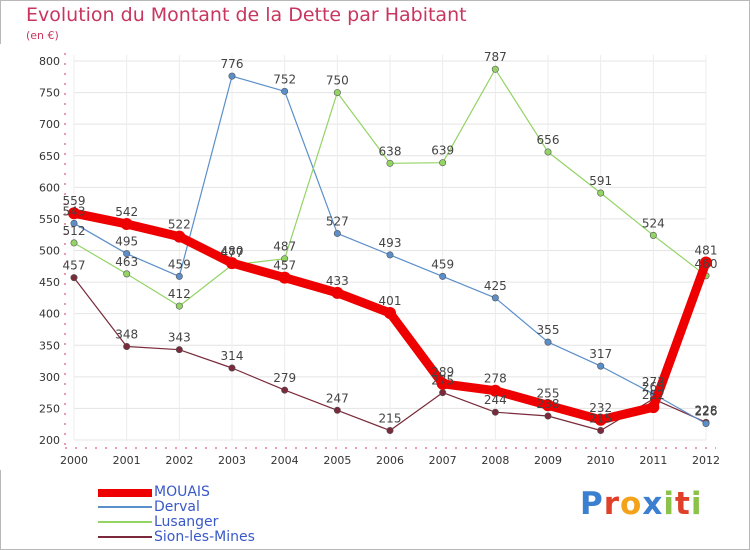 The image size is (750, 550). I want to click on y-tick-label: 350, so click(49, 345).